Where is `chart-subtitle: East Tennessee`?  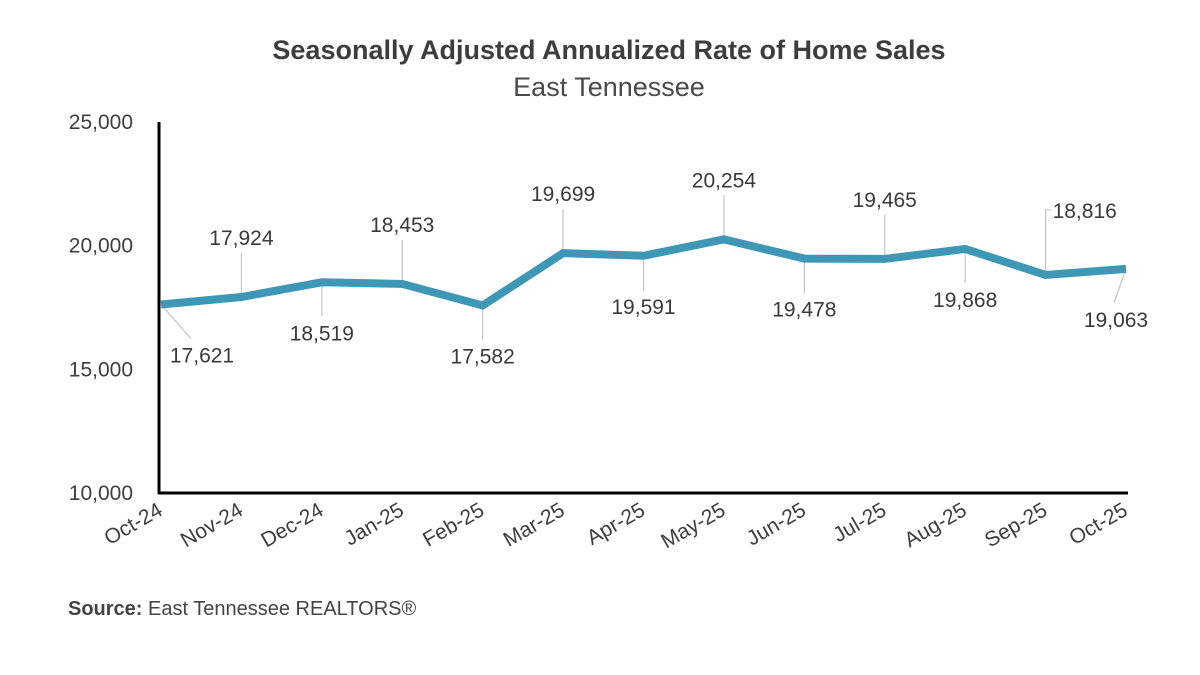
chart-subtitle: East Tennessee is located at coordinates (609, 87).